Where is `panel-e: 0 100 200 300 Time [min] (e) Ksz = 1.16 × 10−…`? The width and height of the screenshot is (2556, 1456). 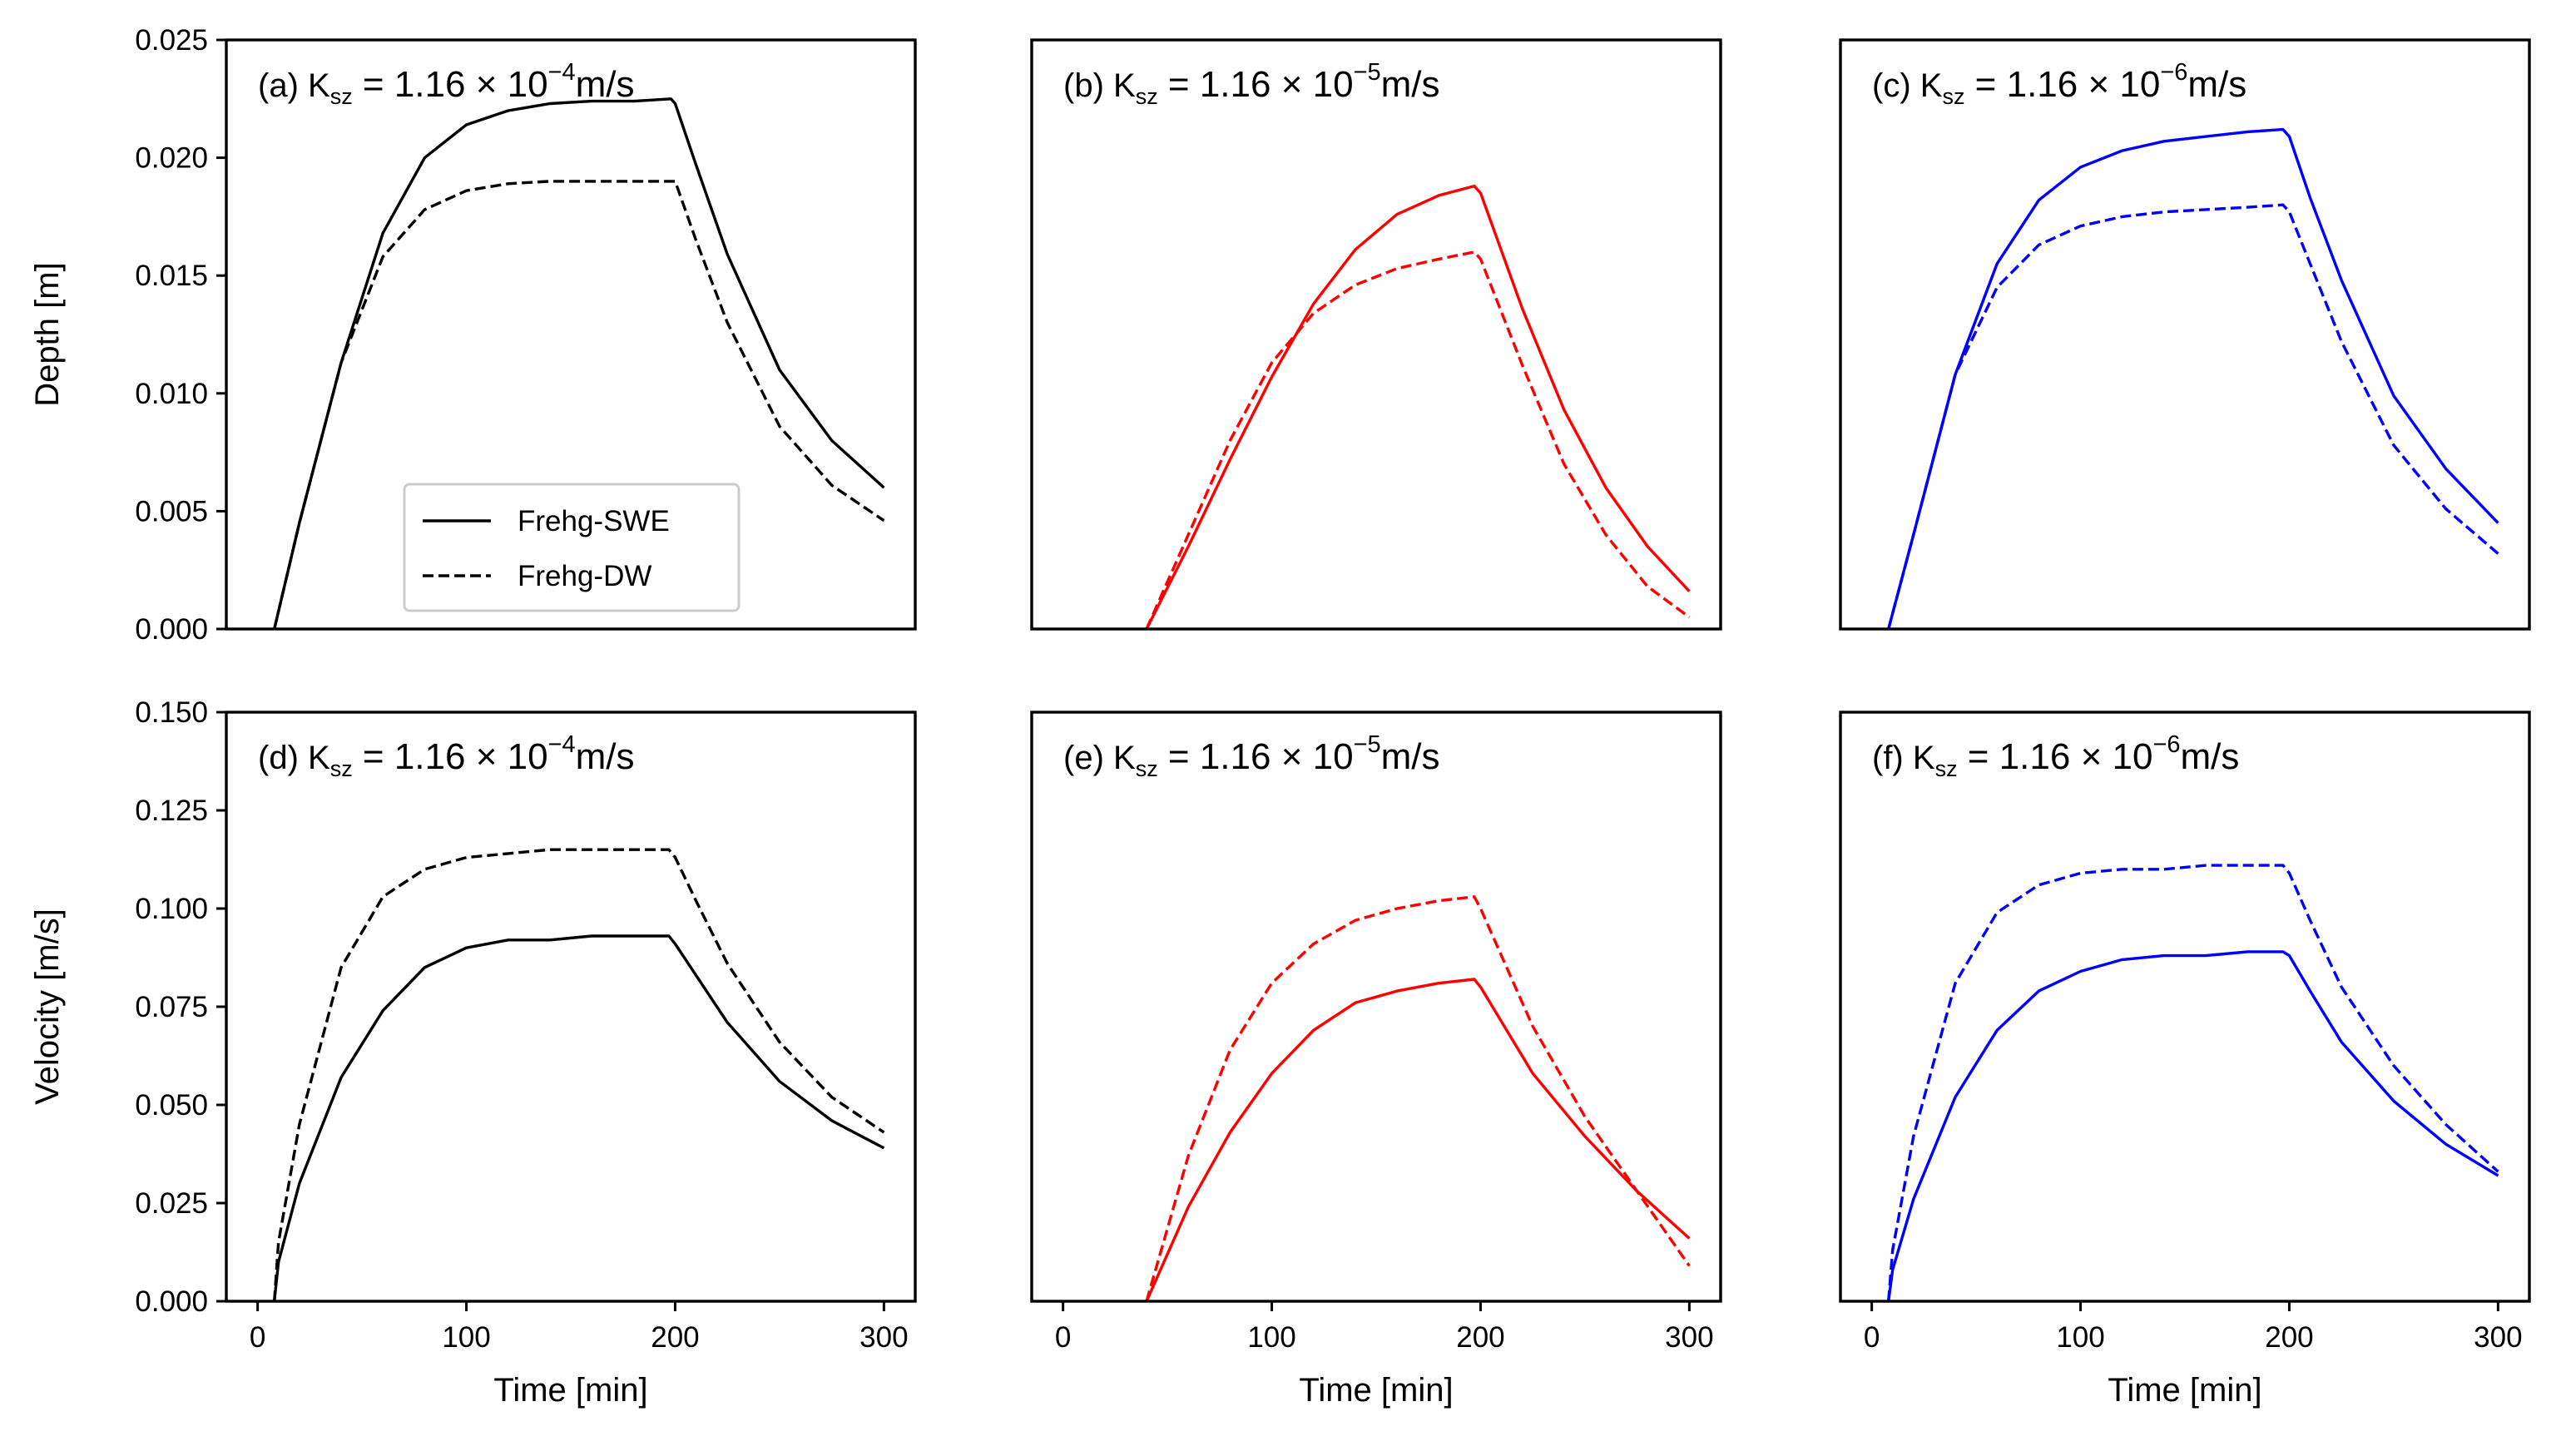
panel-e: 0 100 200 300 Time [min] (e) Ksz = 1.16 × 10−… is located at coordinates (1376, 1060).